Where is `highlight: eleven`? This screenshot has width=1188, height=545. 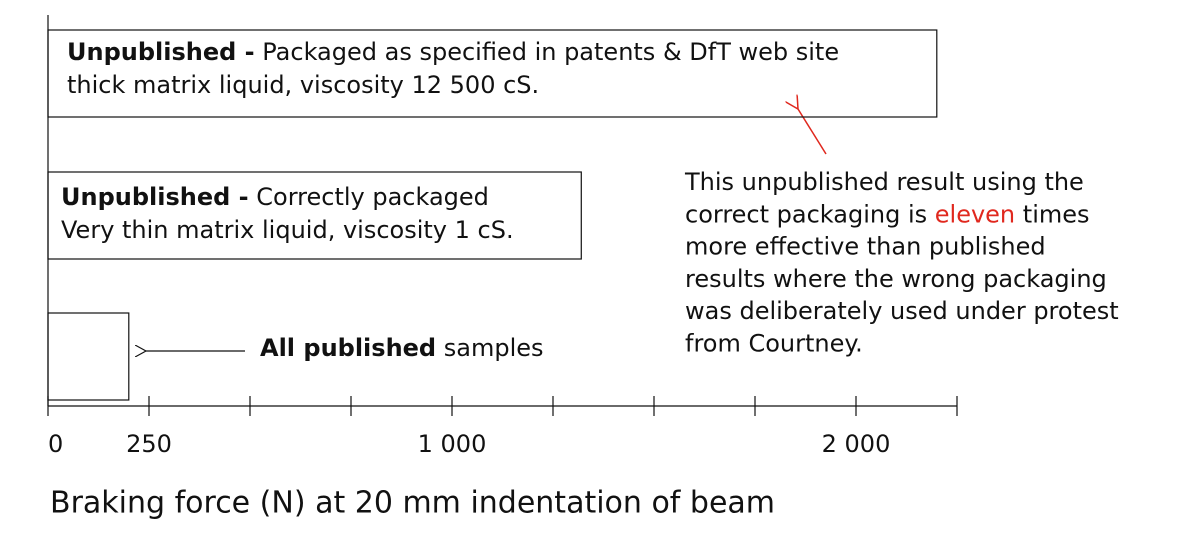 highlight: eleven is located at coordinates (975, 214).